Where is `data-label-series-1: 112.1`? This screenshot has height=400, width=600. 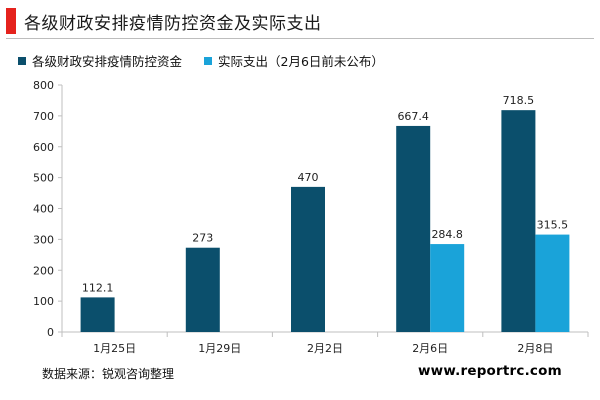
data-label-series-1: 112.1 is located at coordinates (98, 287).